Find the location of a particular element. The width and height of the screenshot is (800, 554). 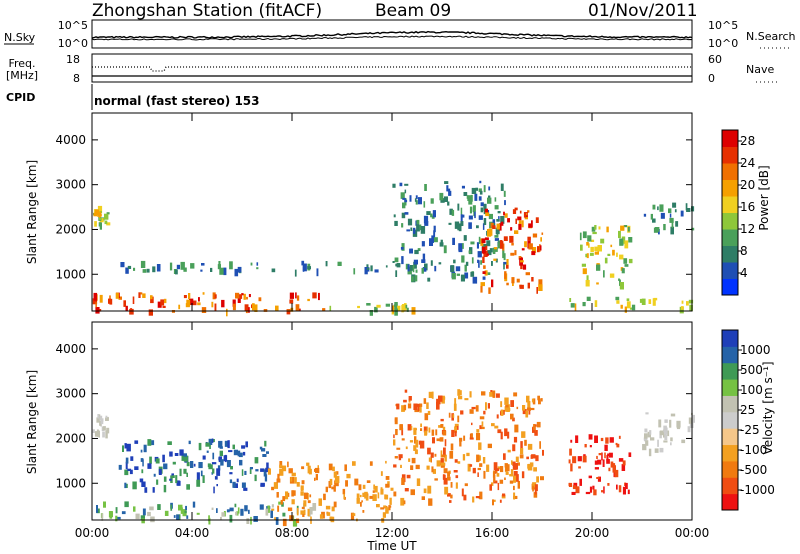

nsky-trace is located at coordinates (392, 34).